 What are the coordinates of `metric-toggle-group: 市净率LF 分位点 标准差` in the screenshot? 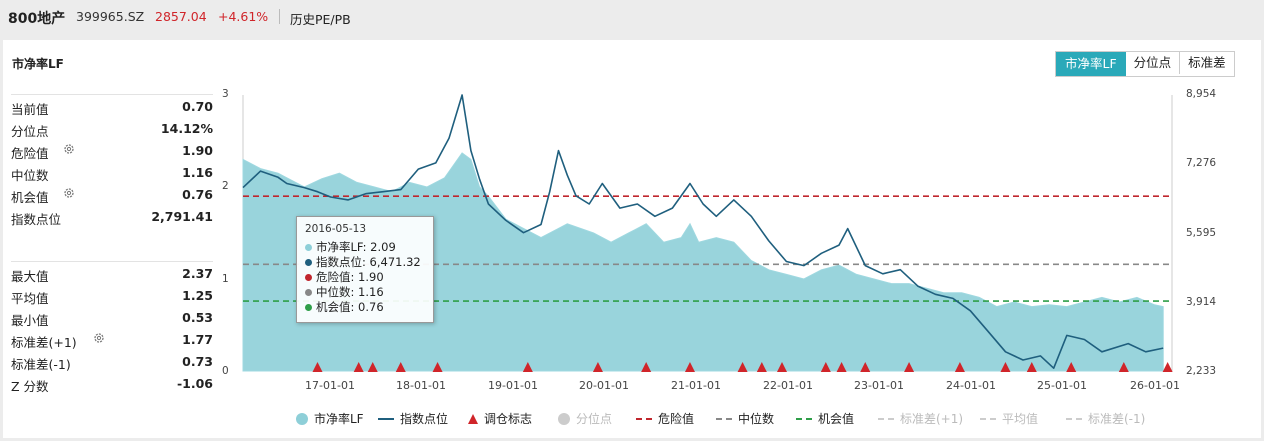 It's located at (1145, 64).